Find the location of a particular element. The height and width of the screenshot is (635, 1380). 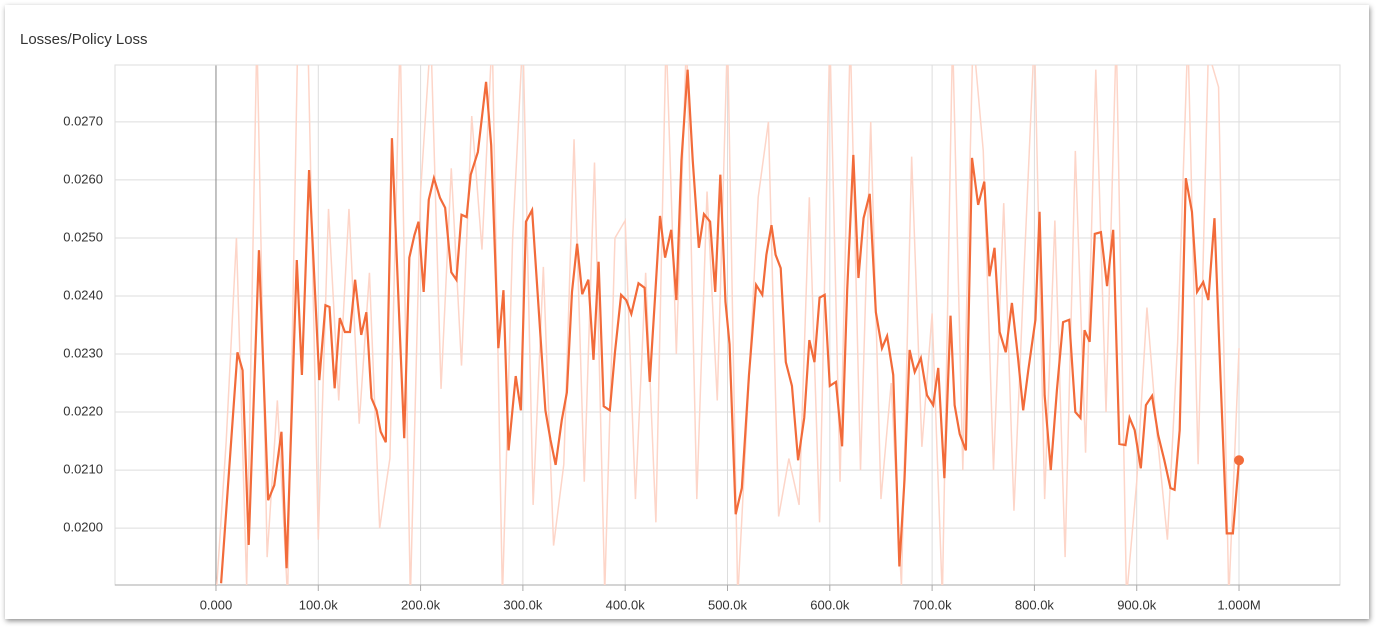

y-tick-label: 0.0260 is located at coordinates (83, 178).